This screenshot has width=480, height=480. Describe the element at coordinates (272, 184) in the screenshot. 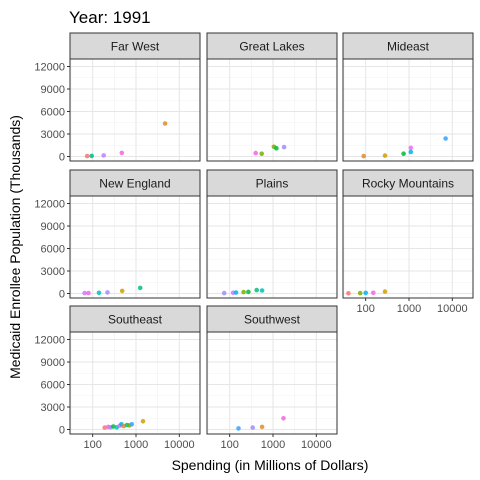

I see `facet-strip-label: Plains` at that location.